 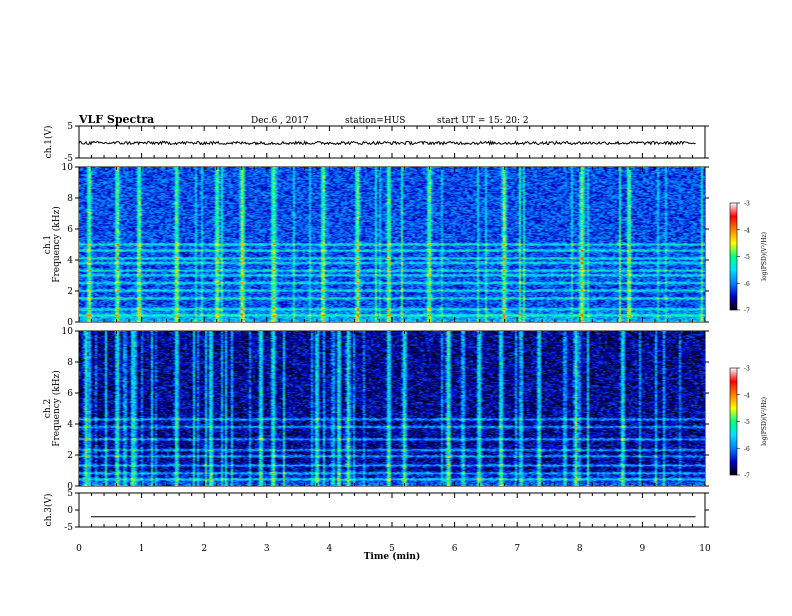 I want to click on ch2_spec-ytick-label: 2, so click(x=70, y=456).